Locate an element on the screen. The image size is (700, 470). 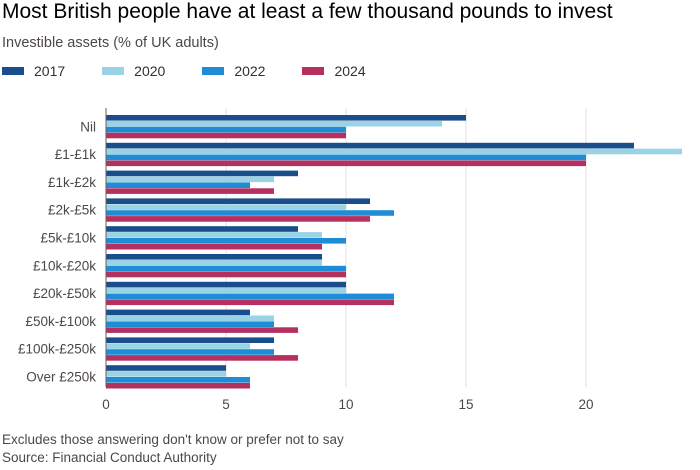
source-note: Source: Financial Conduct Authority is located at coordinates (109, 457).